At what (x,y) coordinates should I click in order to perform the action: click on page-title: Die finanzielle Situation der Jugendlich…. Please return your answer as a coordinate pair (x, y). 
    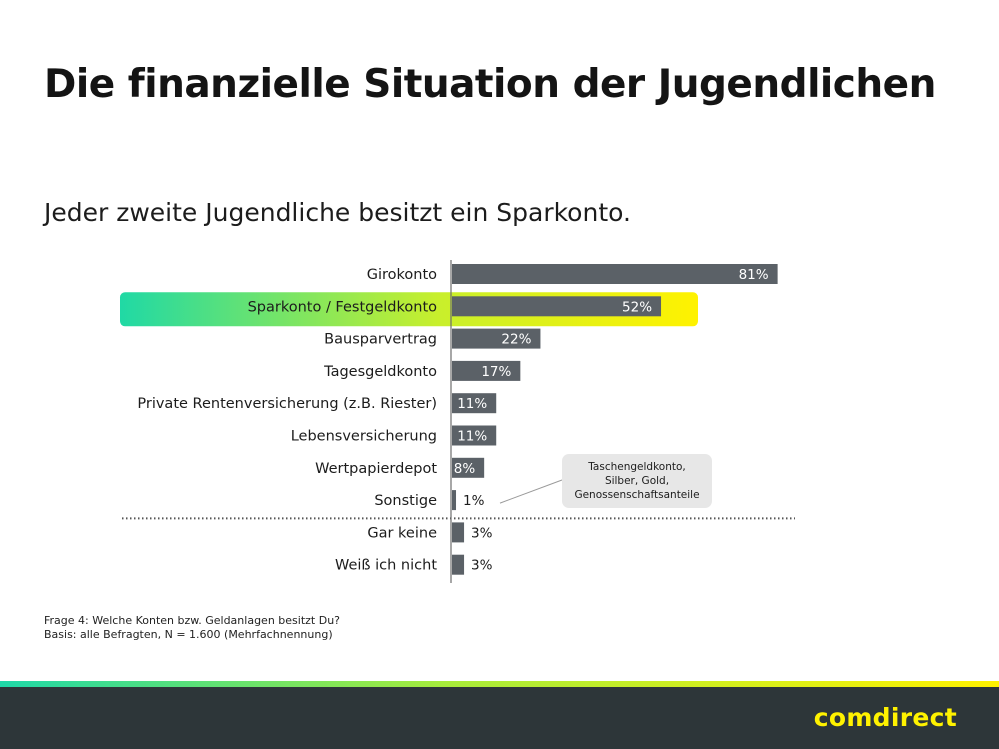
    Looking at the image, I should click on (490, 84).